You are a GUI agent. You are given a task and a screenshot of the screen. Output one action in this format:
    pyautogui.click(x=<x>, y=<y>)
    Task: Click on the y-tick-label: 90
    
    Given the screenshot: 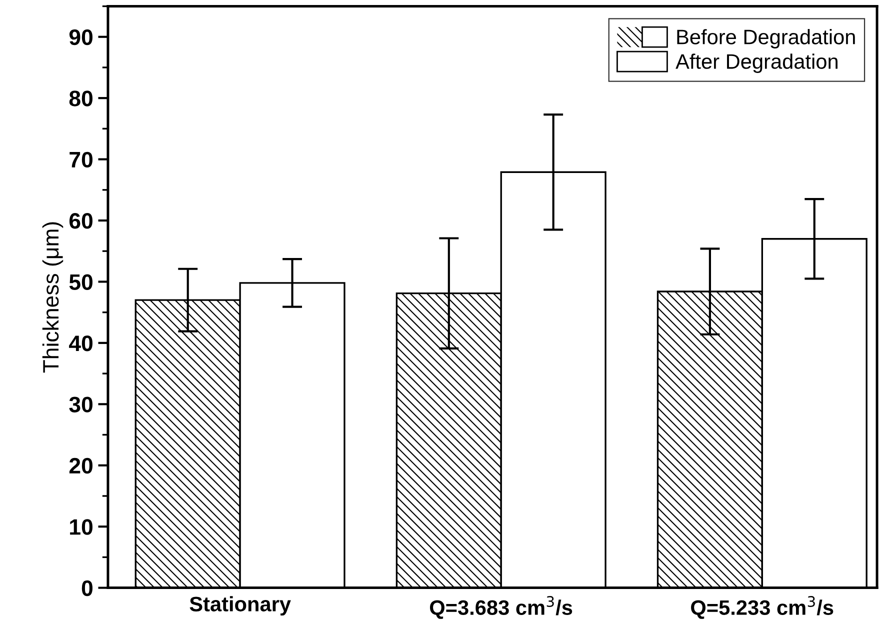 What is the action you would take?
    pyautogui.click(x=80, y=37)
    